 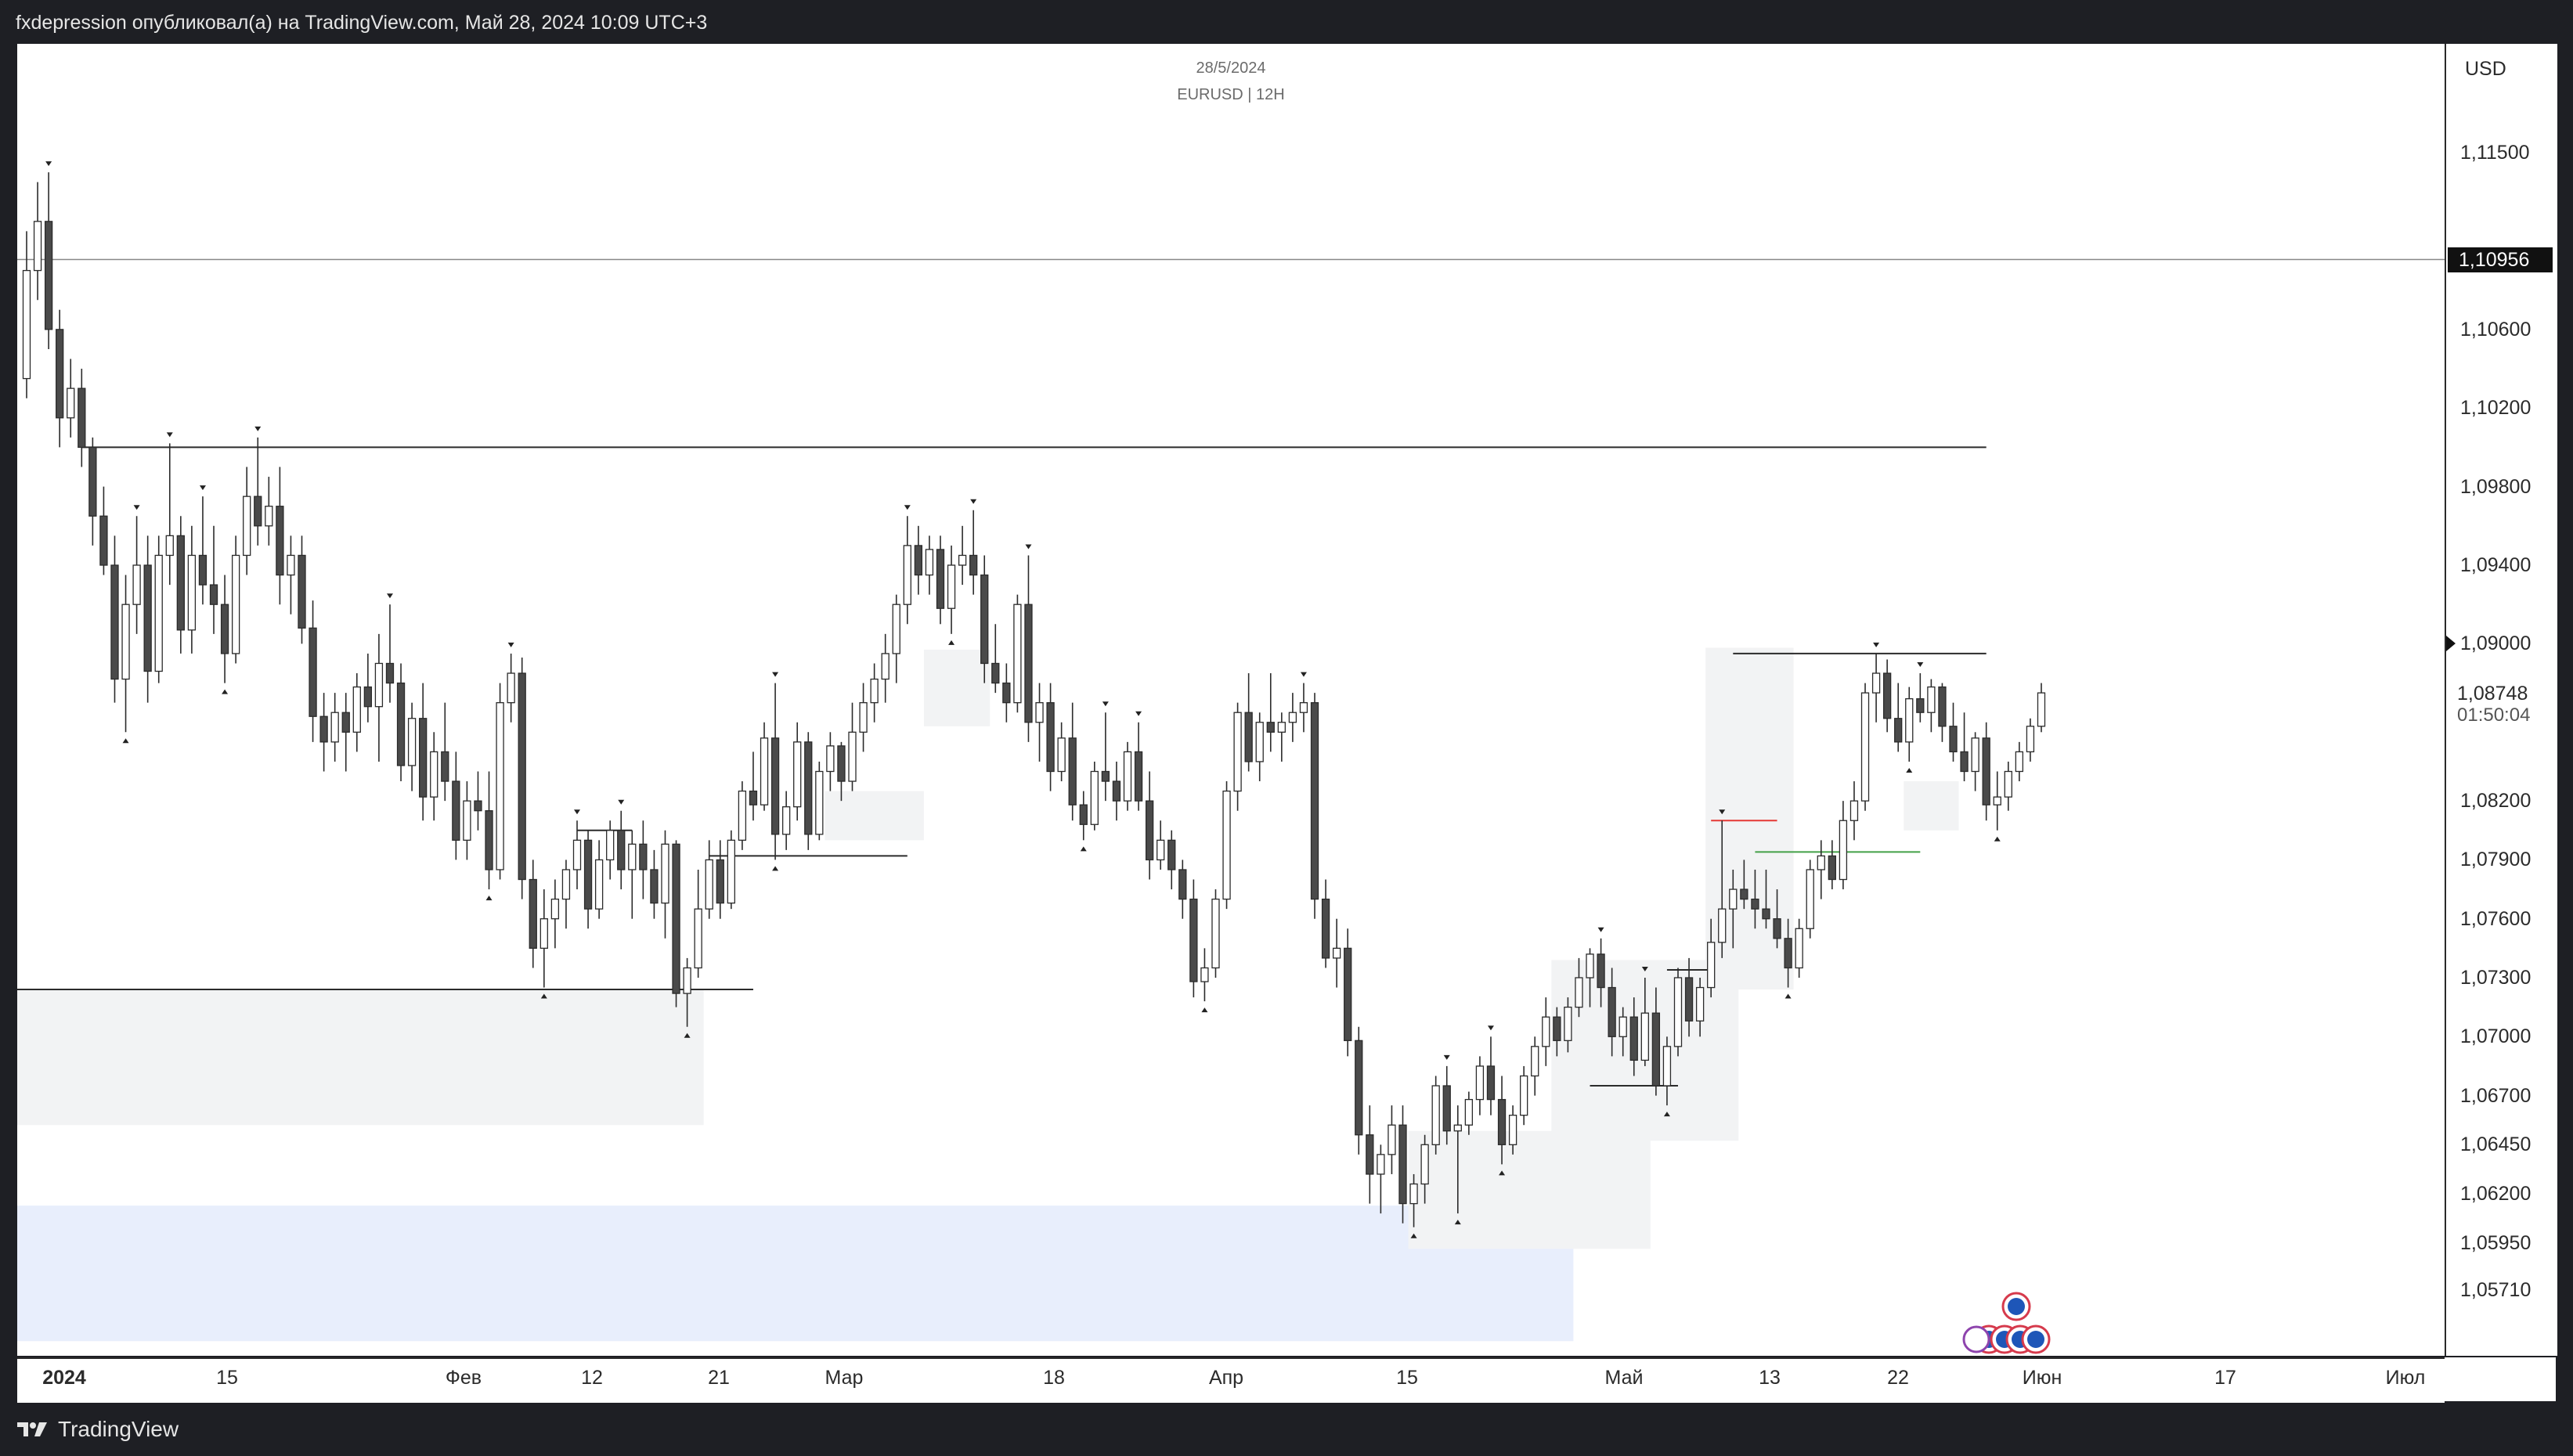 I want to click on price-tick-label: 1,09000, so click(x=2496, y=643).